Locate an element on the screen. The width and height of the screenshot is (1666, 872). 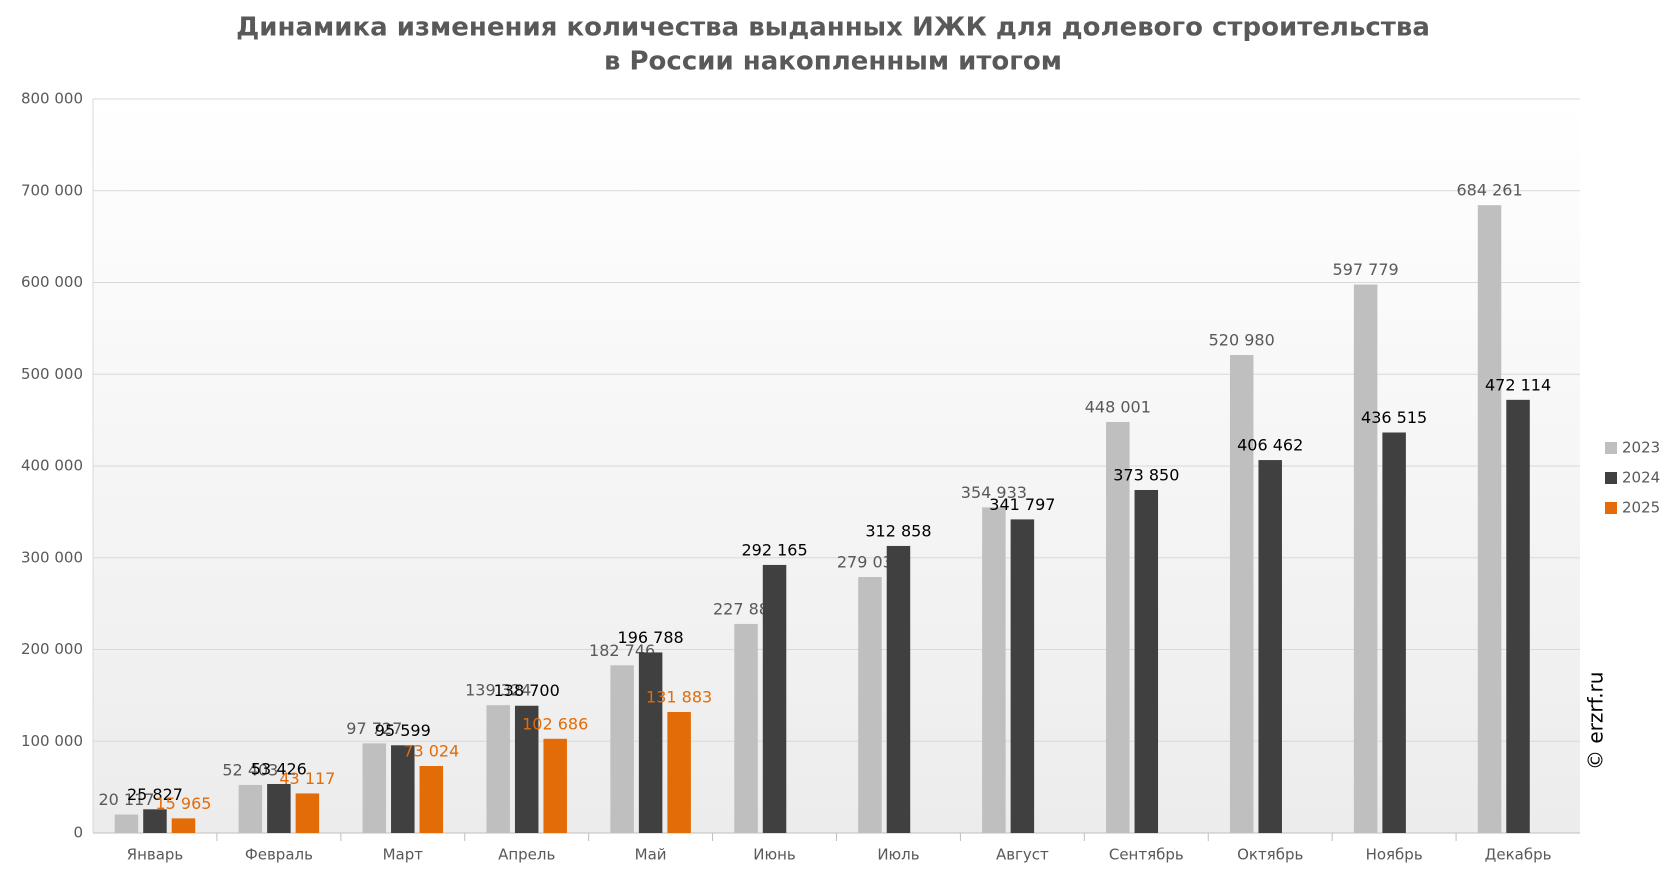
data-label: 97 727 is located at coordinates (374, 728).